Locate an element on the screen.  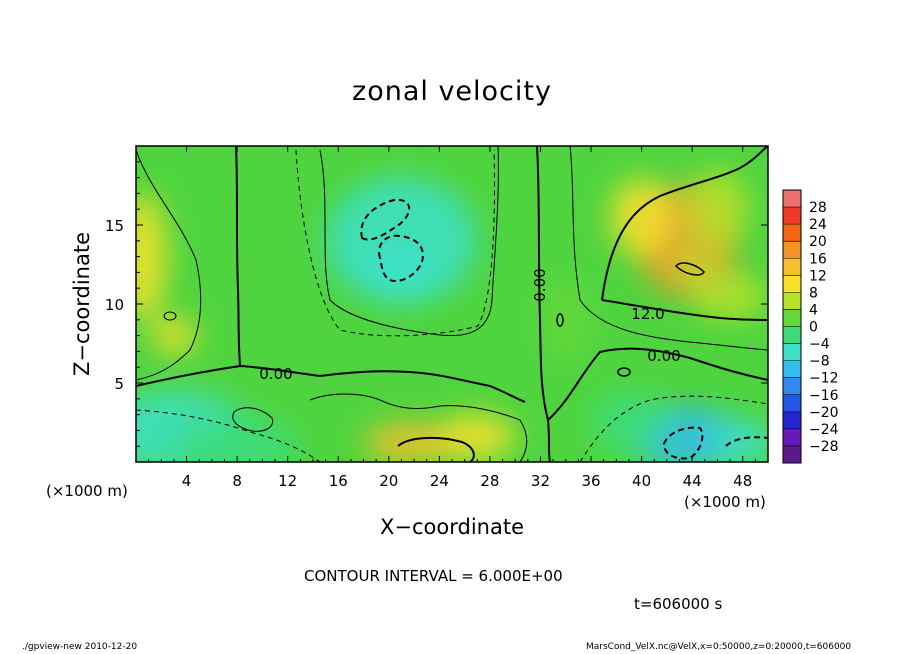
contour-neg-twelve-c is located at coordinates (683, 443).